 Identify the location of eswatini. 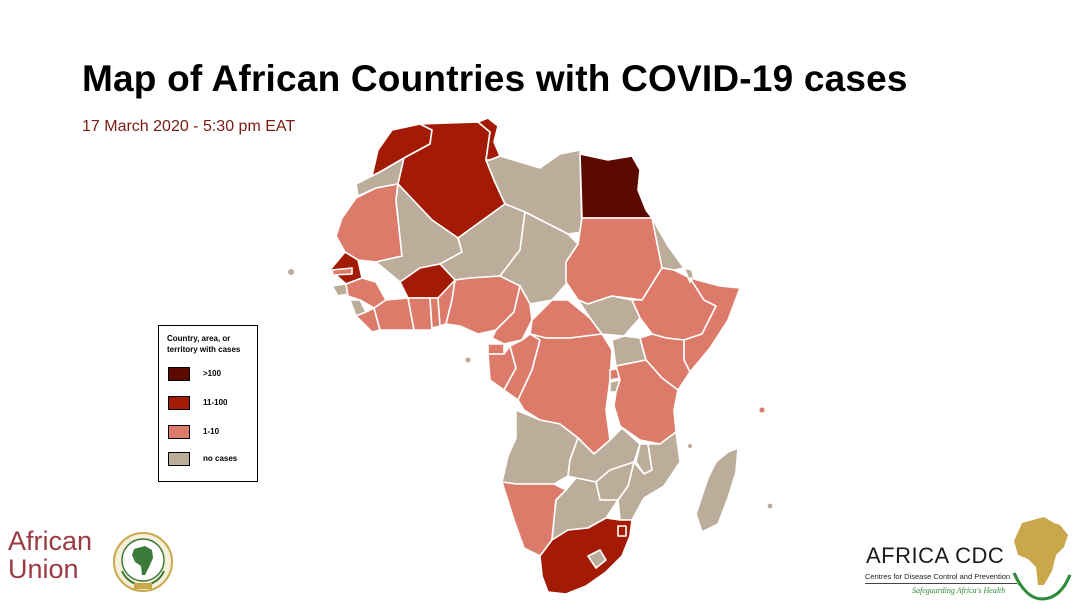
(622, 531).